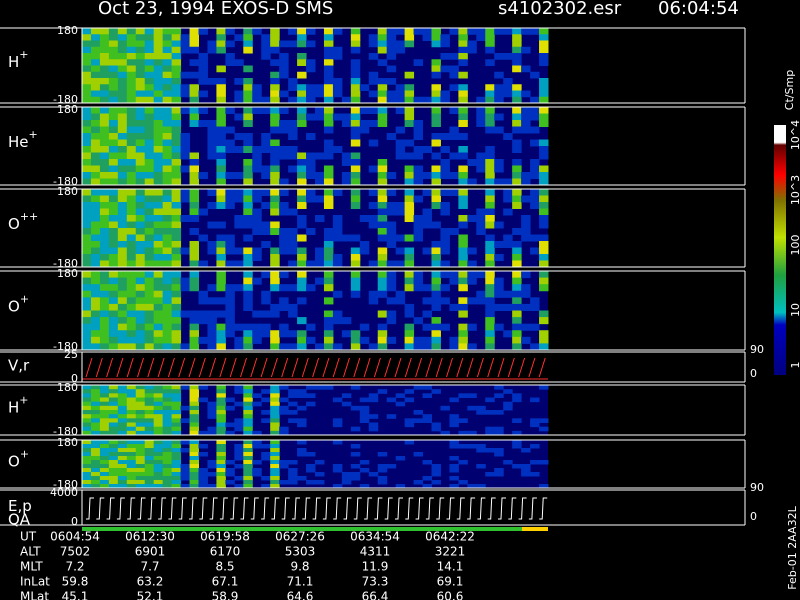 This screenshot has width=800, height=600. Describe the element at coordinates (19, 519) in the screenshot. I see `panel-label-2: QA` at that location.